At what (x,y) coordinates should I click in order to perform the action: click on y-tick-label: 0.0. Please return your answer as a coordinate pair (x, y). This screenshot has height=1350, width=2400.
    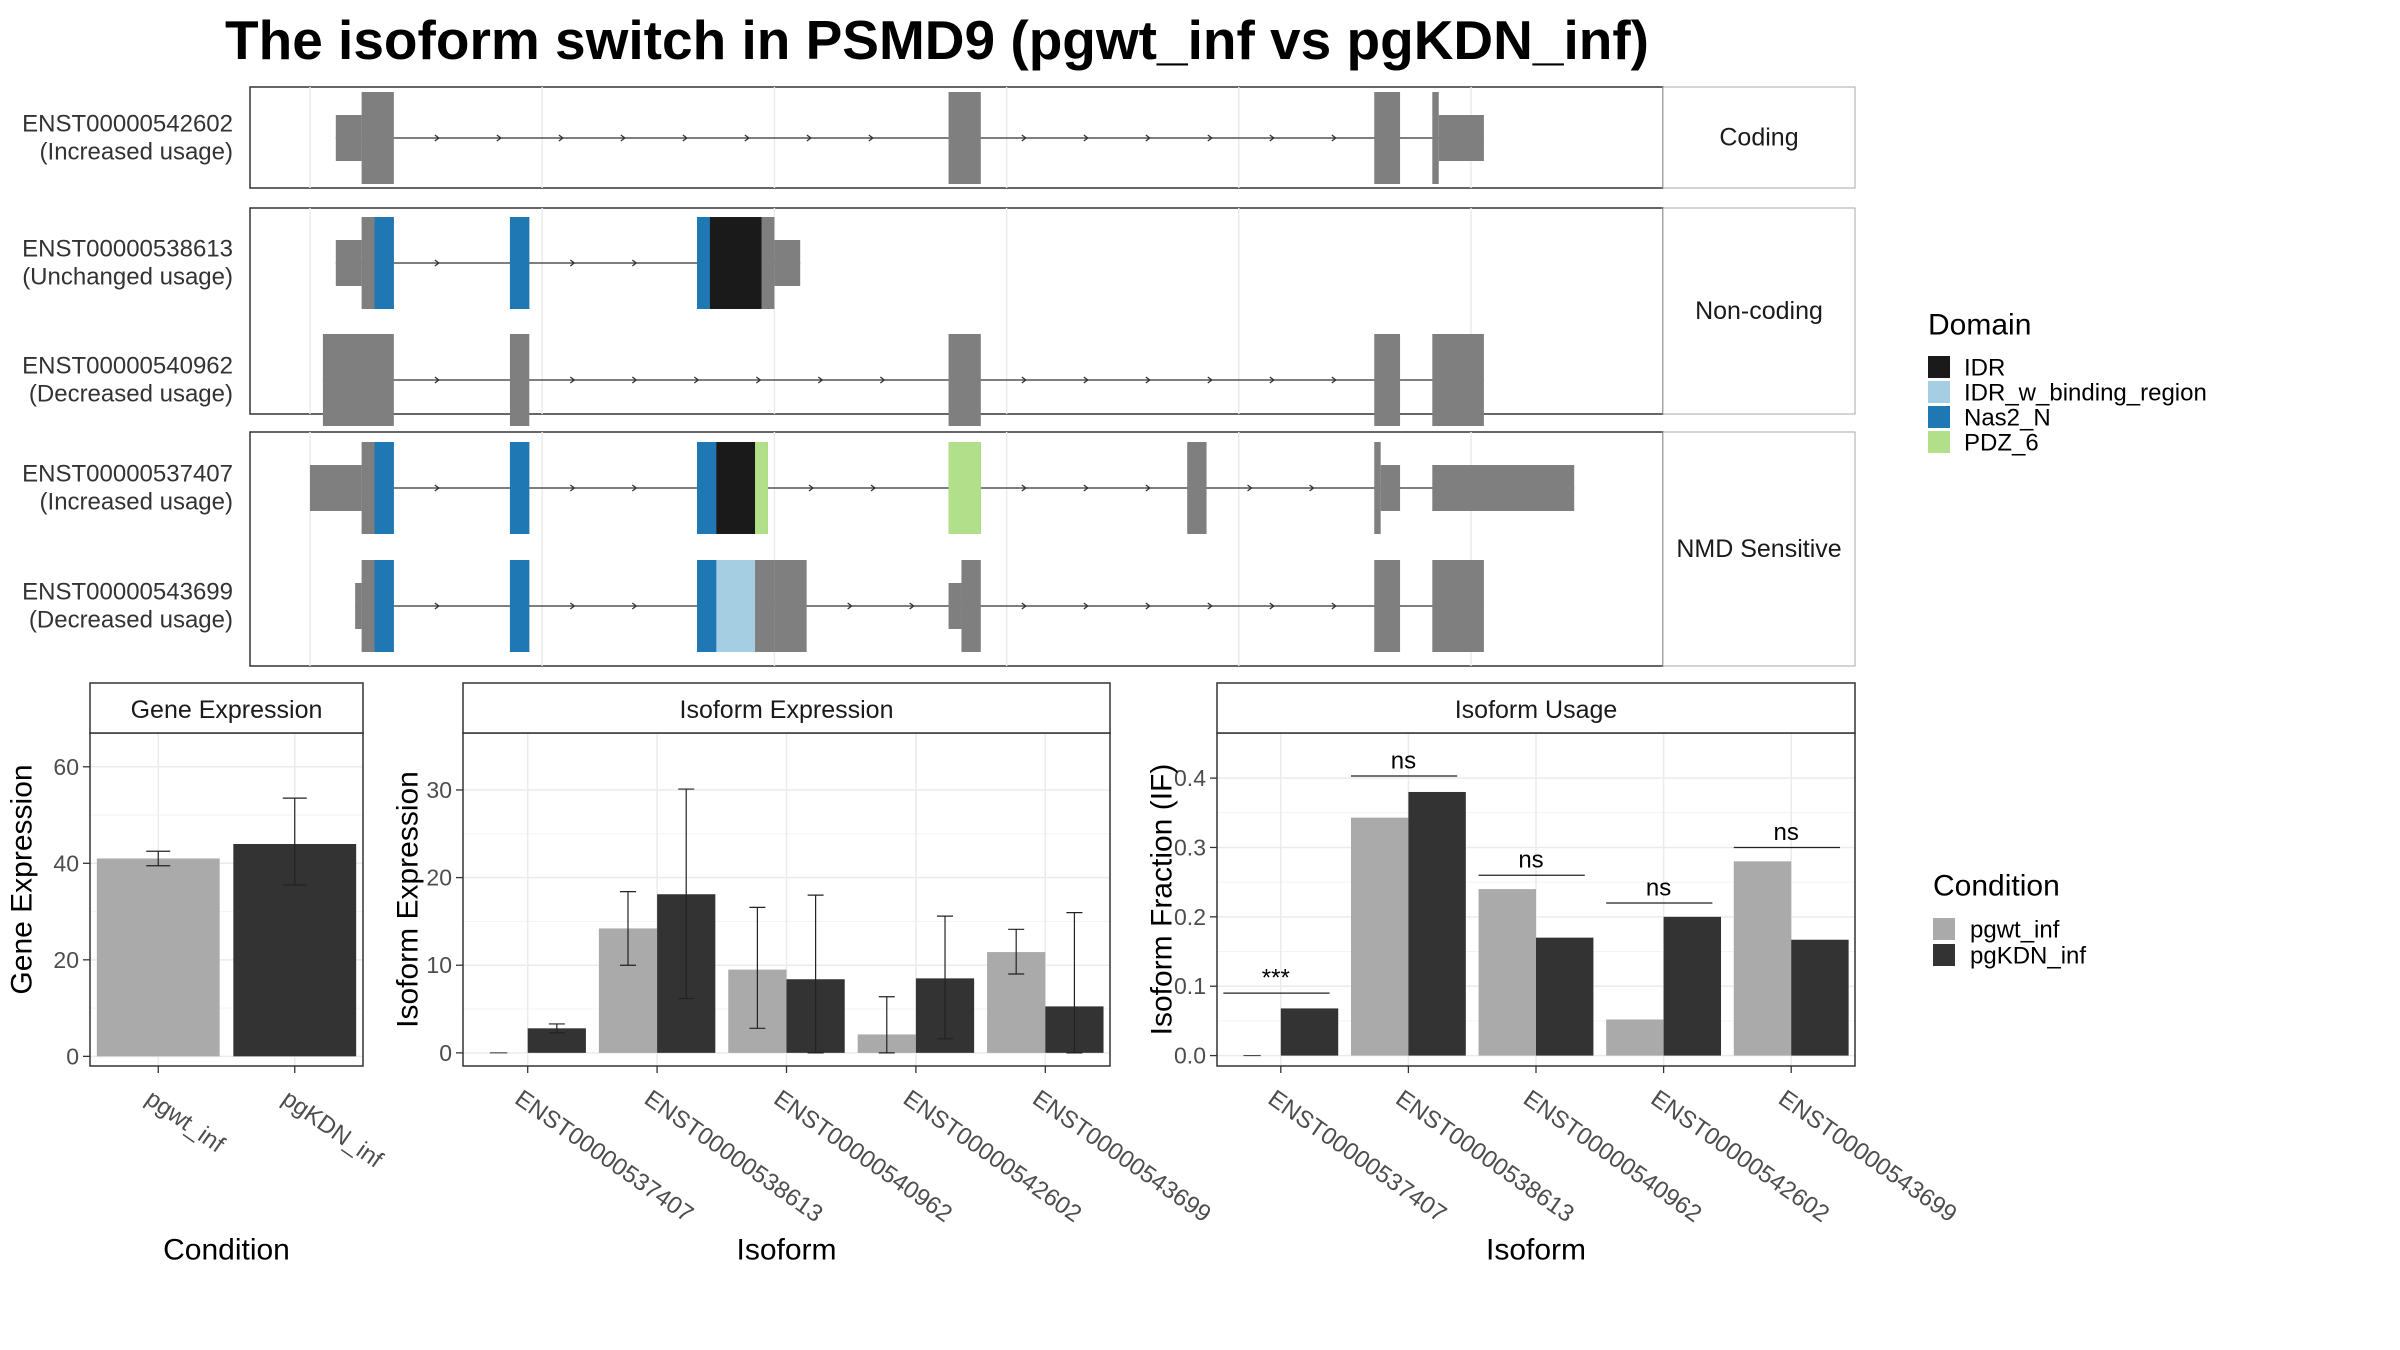
    Looking at the image, I should click on (1190, 1056).